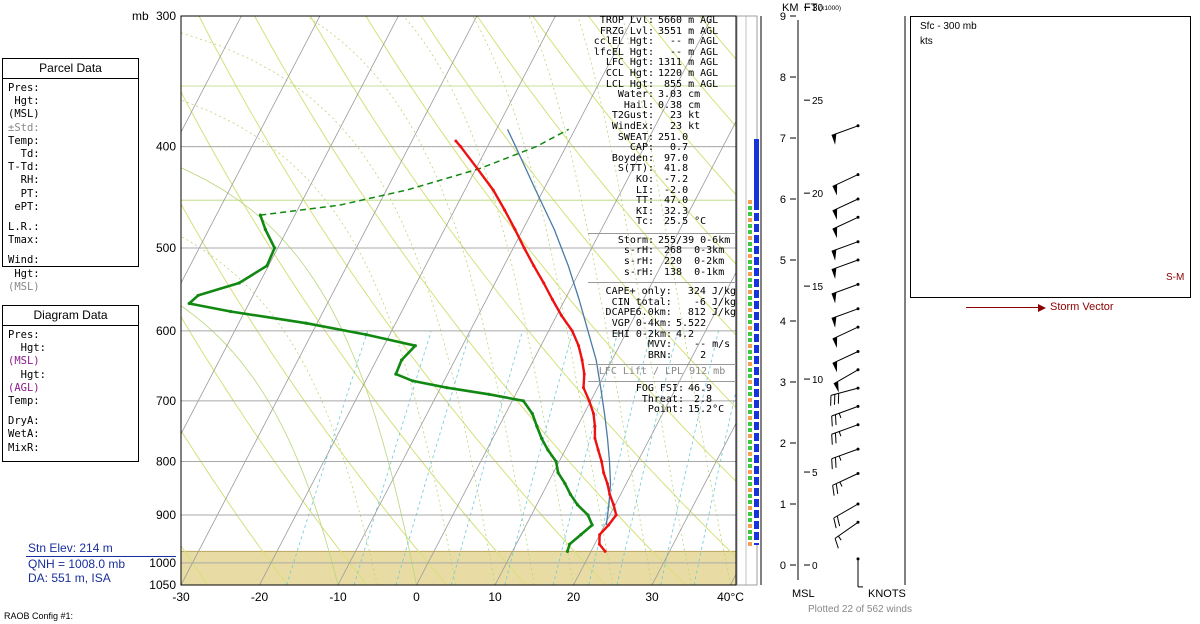 The height and width of the screenshot is (624, 1200). What do you see at coordinates (783, 78) in the screenshot?
I see `km-tick-label: 8` at bounding box center [783, 78].